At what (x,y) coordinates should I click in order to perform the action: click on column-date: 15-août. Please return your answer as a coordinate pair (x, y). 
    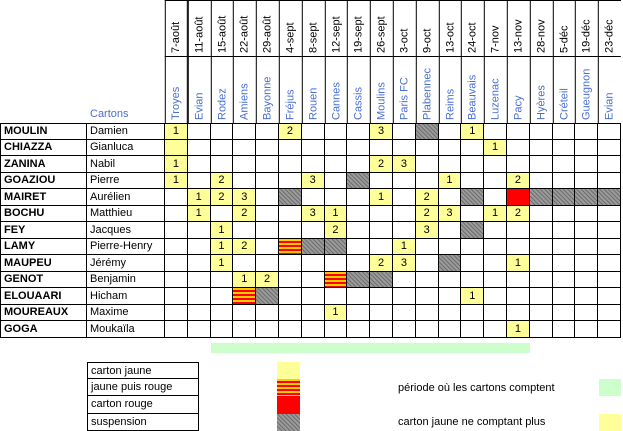
    Looking at the image, I should click on (222, 28).